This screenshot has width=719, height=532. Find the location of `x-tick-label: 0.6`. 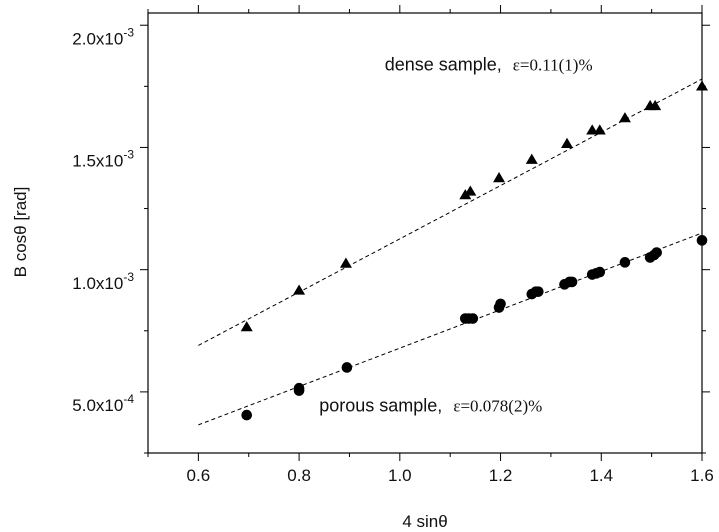

x-tick-label: 0.6 is located at coordinates (199, 475).